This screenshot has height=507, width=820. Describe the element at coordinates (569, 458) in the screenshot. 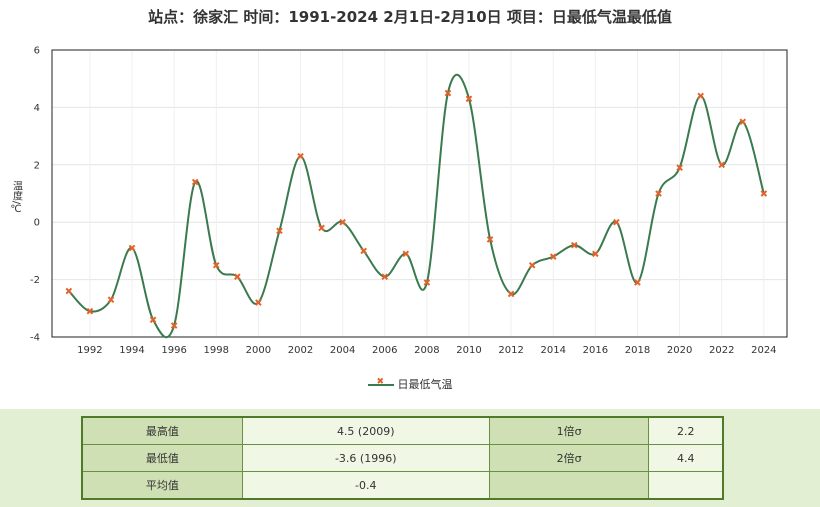

I see `stats-sigma-label: 2倍σ` at that location.